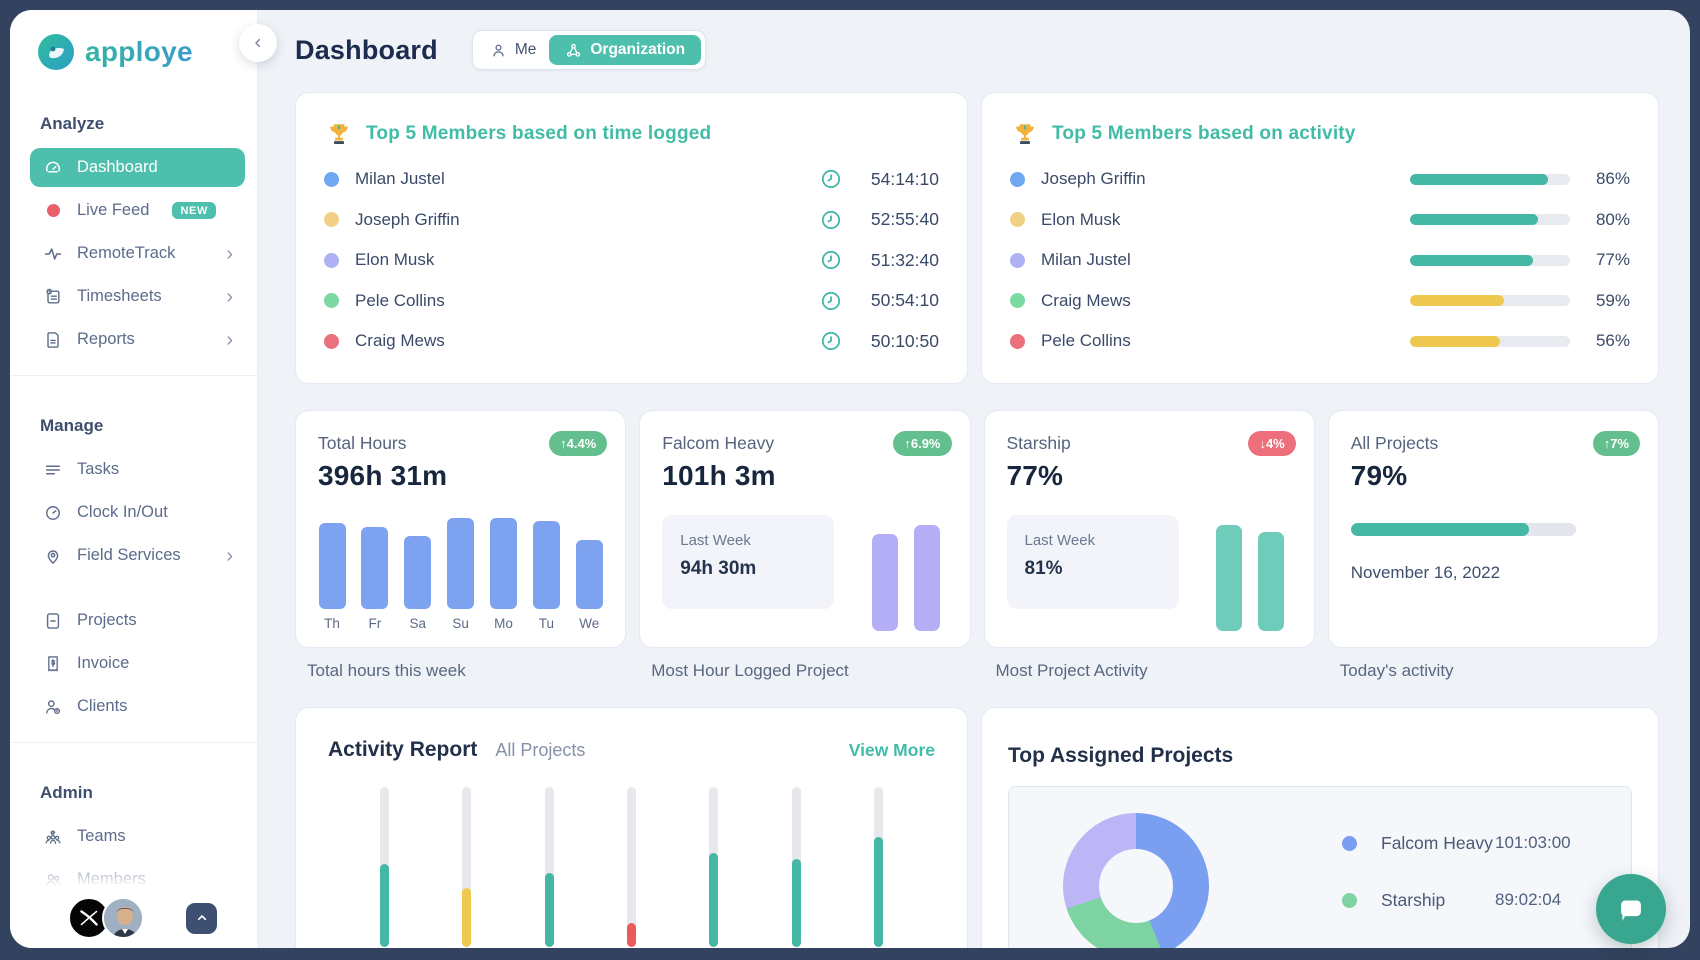 The image size is (1700, 960). Describe the element at coordinates (525, 49) in the screenshot. I see `toggle-me-label: Me` at that location.